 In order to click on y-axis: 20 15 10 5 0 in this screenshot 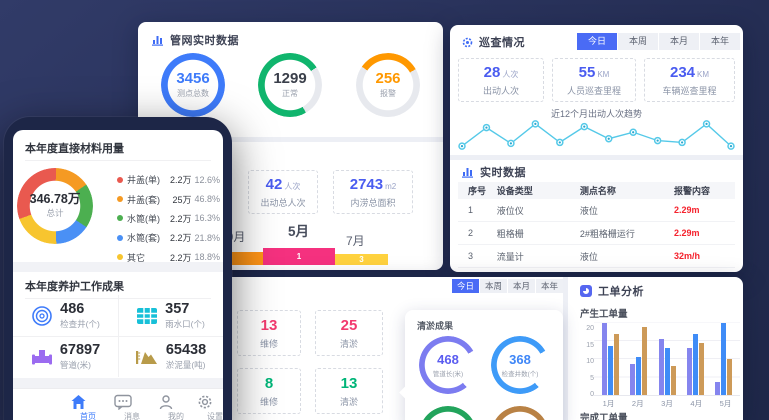, I will do `click(590, 361)`.